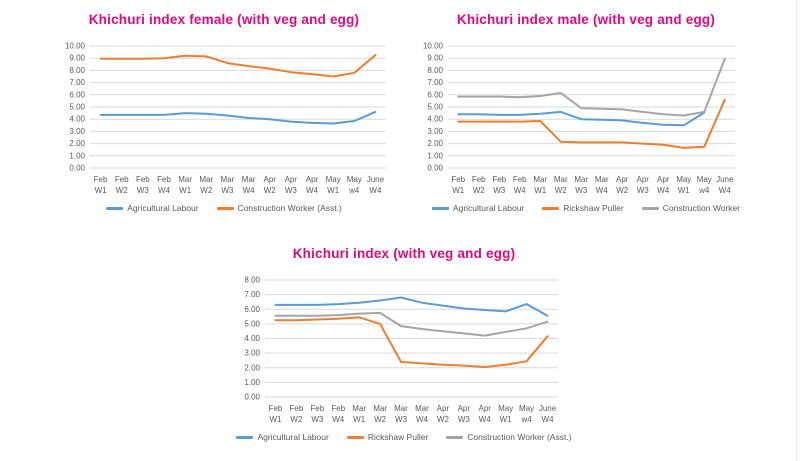 This screenshot has width=800, height=461. I want to click on legend-label: Construction Worker, so click(701, 208).